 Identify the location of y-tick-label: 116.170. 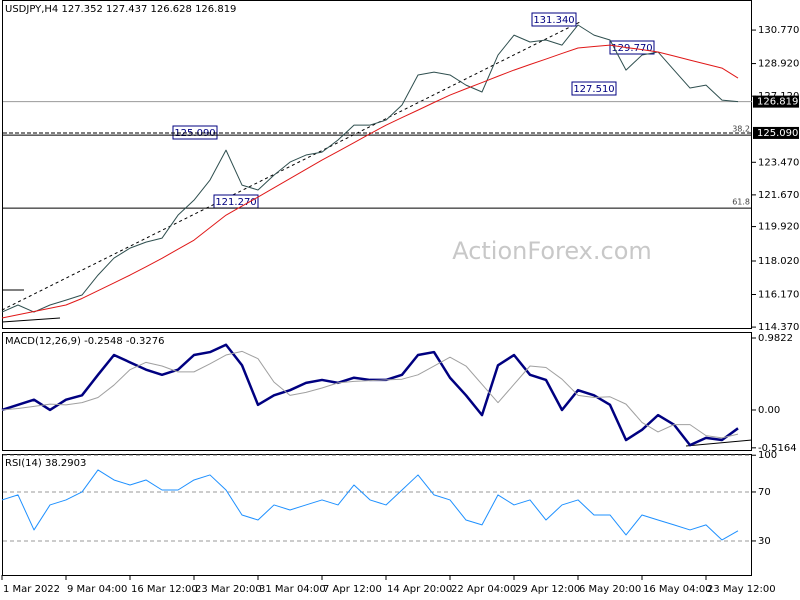
(778, 294).